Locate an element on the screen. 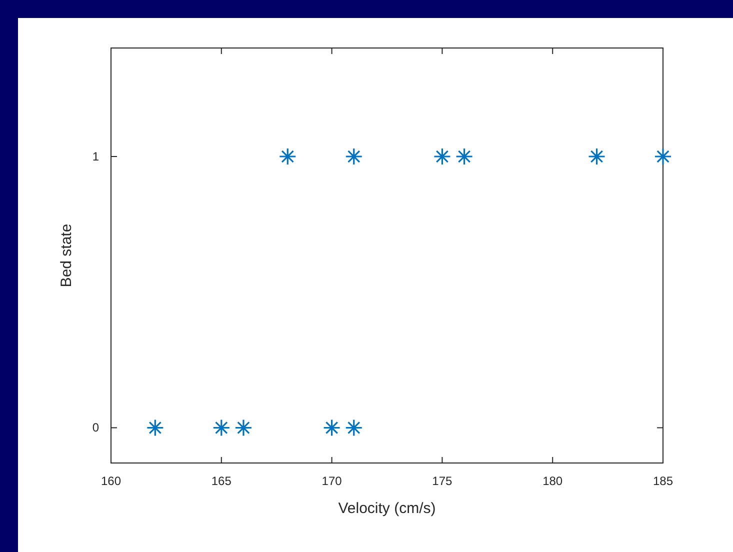 The image size is (733, 552). x-tick-label: 185 is located at coordinates (663, 481).